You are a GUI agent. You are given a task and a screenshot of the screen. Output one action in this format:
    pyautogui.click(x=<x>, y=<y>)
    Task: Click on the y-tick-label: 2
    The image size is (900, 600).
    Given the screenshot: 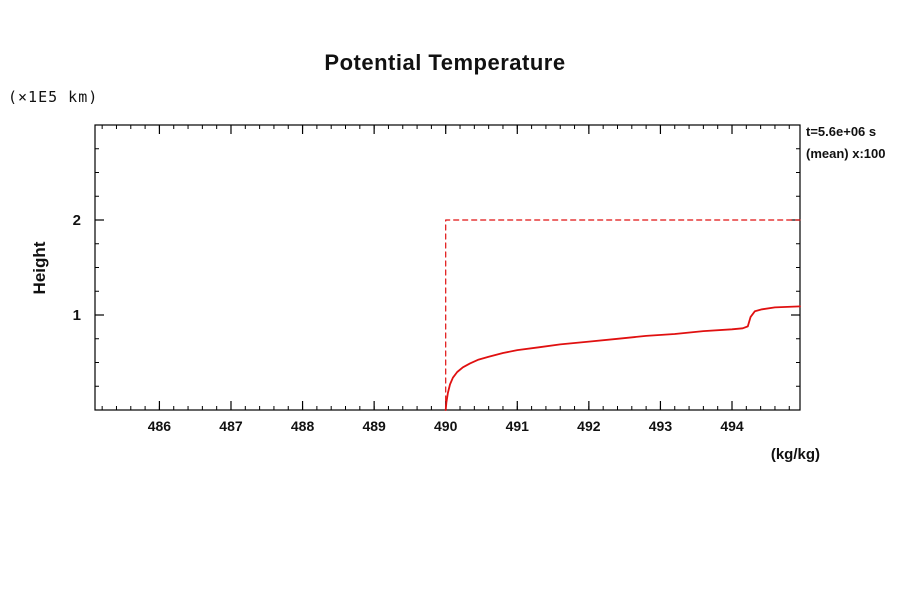 What is the action you would take?
    pyautogui.click(x=77, y=220)
    